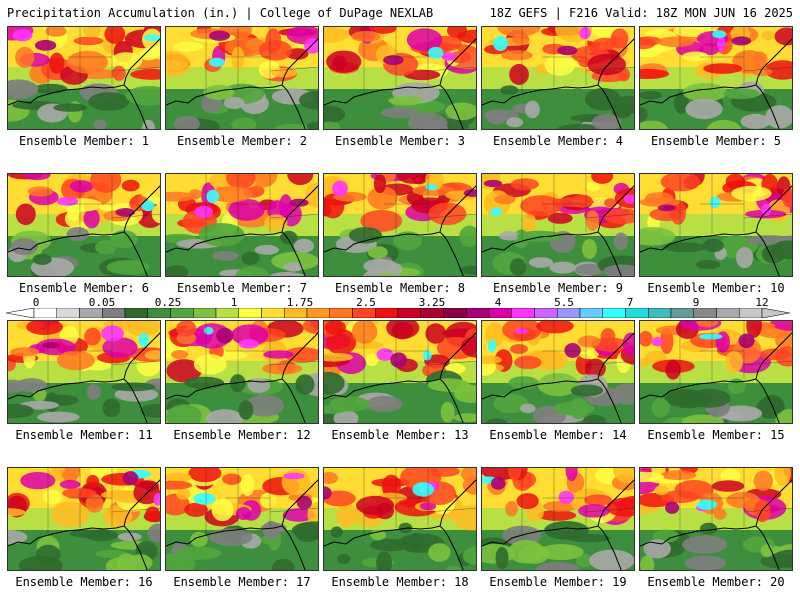  Describe the element at coordinates (234, 302) in the screenshot. I see `colorbar-tick-label: 1` at that location.